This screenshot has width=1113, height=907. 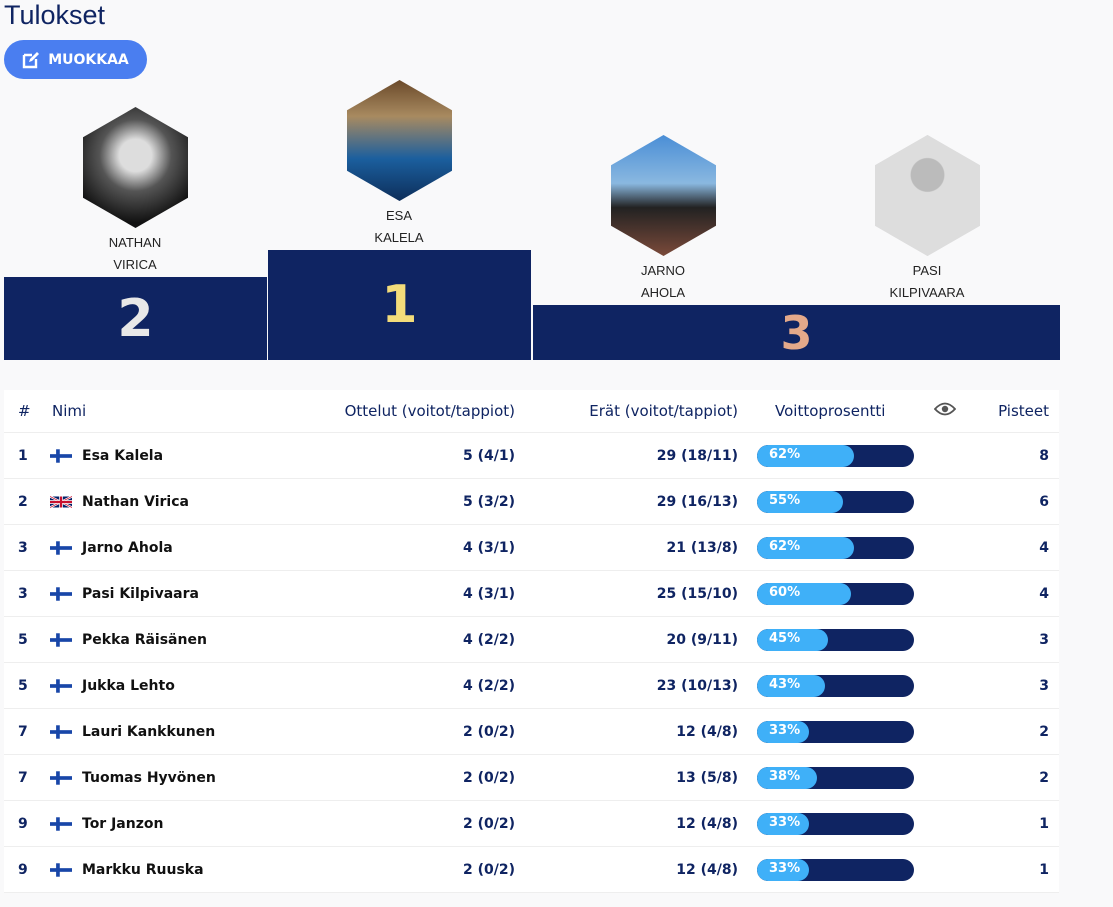 What do you see at coordinates (488, 455) in the screenshot?
I see `matches: 5 (4/1)` at bounding box center [488, 455].